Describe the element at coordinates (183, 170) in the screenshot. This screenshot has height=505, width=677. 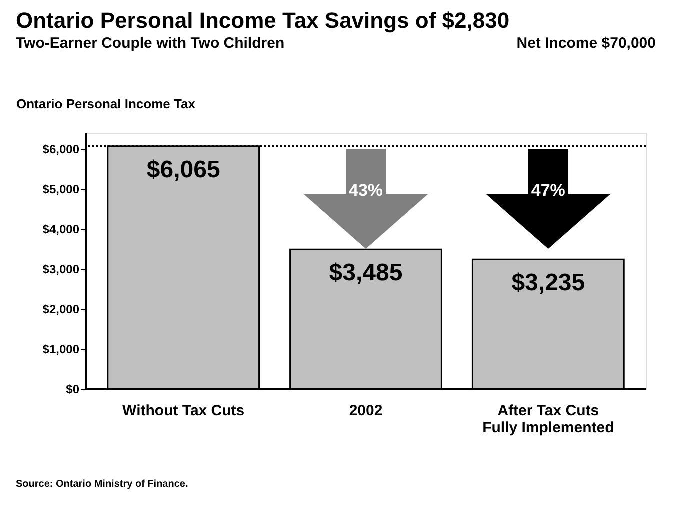
I see `data-label: $6,065` at that location.